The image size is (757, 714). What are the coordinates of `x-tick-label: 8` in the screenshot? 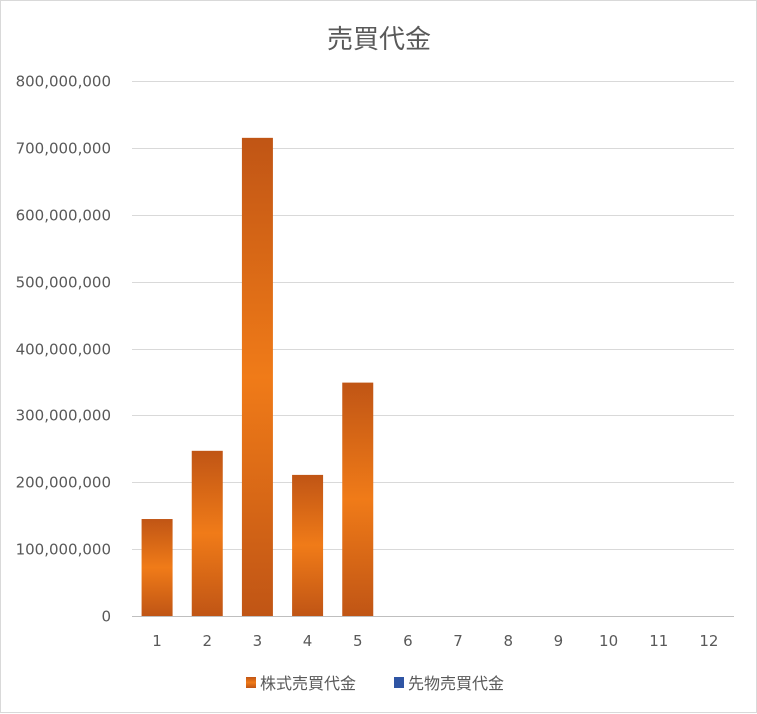 It's located at (508, 641).